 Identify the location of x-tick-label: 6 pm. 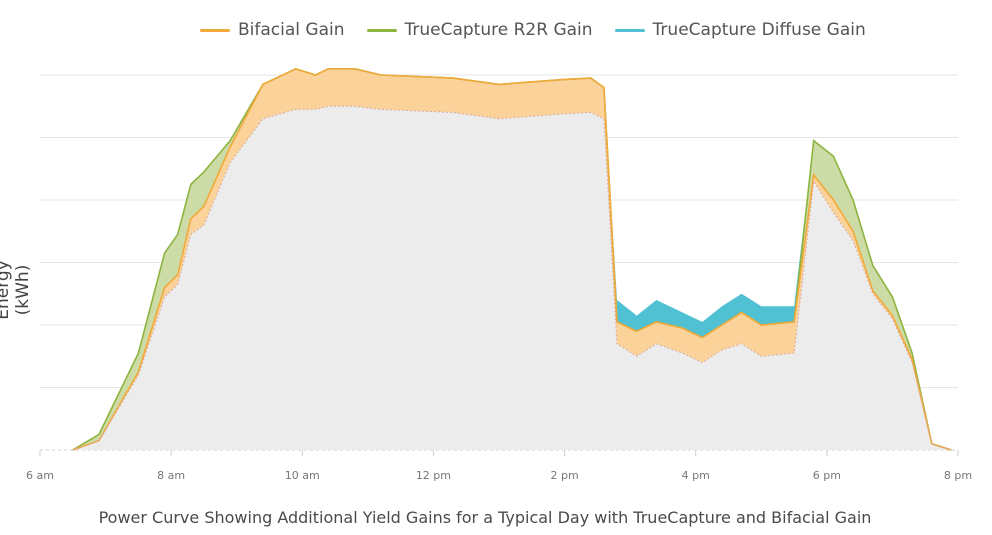
(827, 475).